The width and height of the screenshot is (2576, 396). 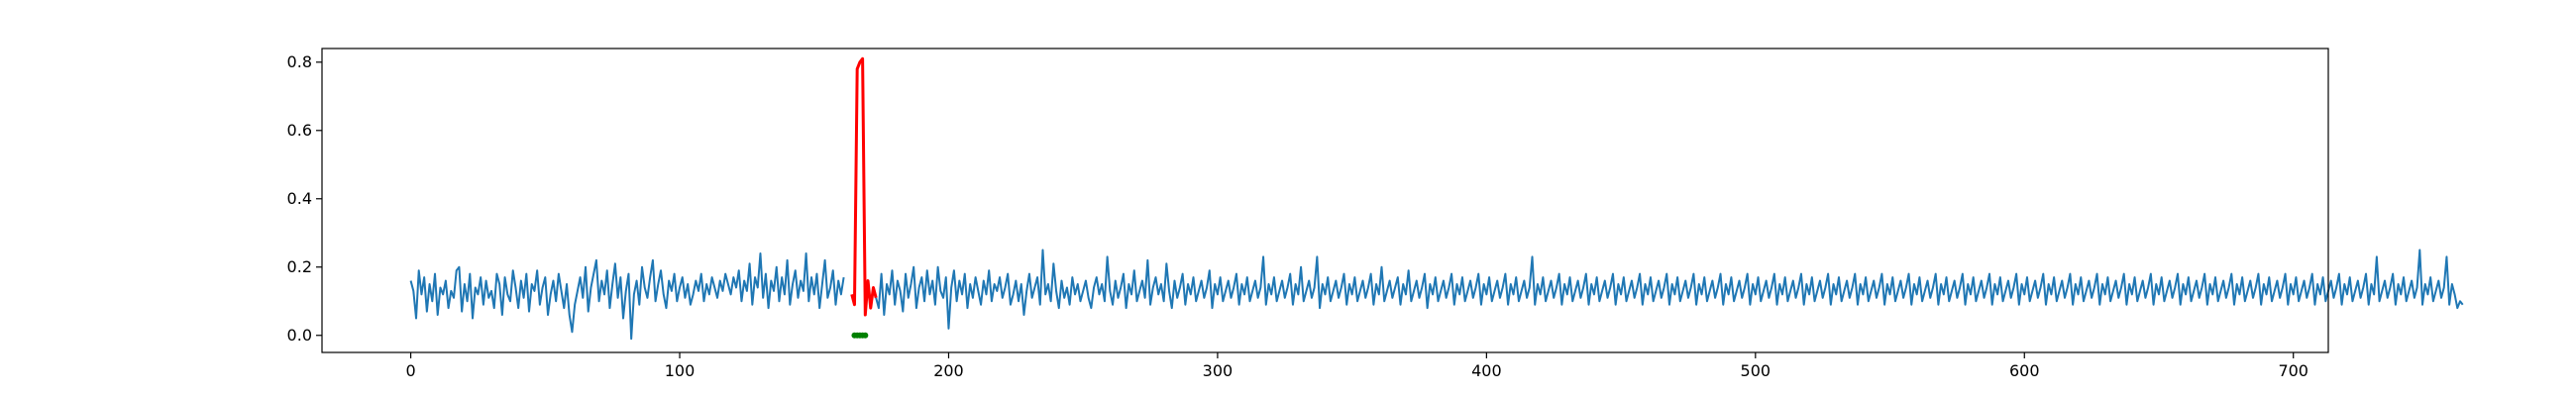 I want to click on x-tick-label: 700, so click(x=2293, y=370).